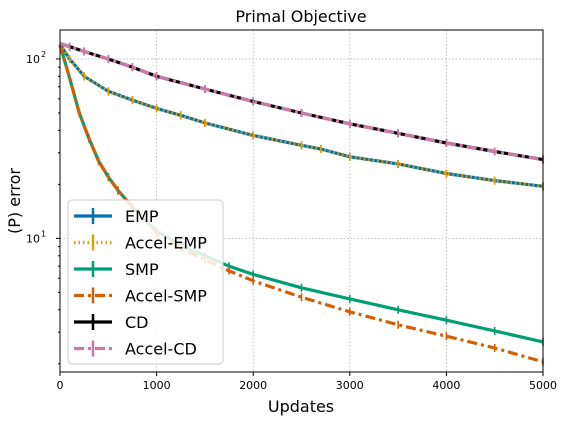 The height and width of the screenshot is (424, 577). I want to click on x-tick-label: 0, so click(60, 385).